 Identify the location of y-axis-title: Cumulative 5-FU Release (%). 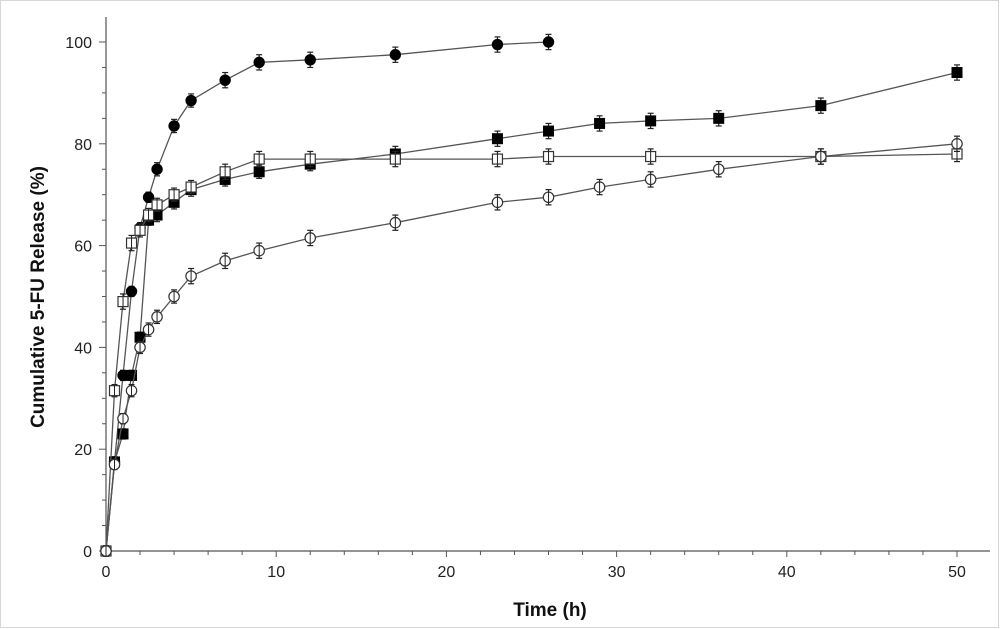
(38, 297).